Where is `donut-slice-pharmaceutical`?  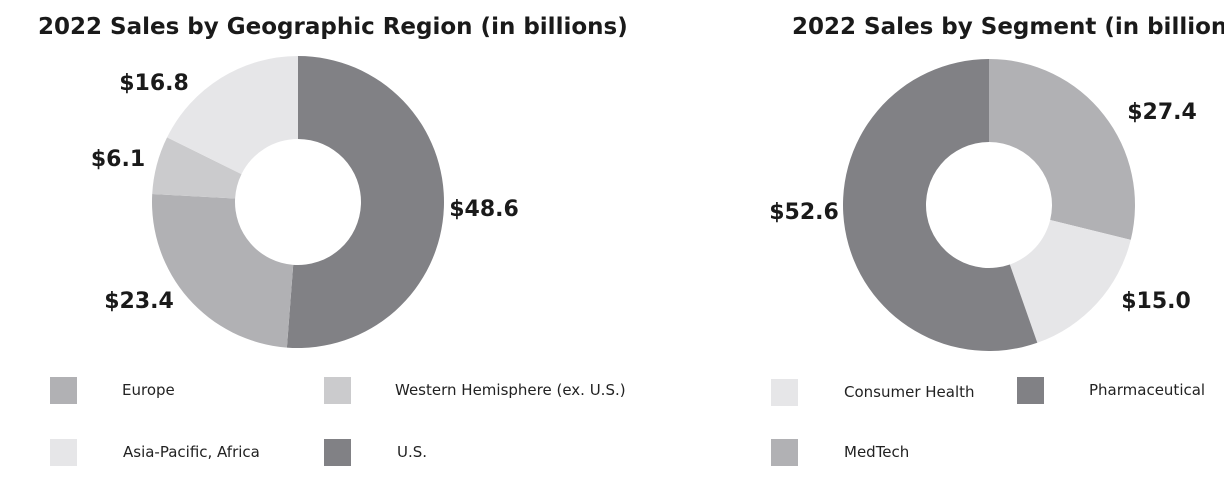 donut-slice-pharmaceutical is located at coordinates (940, 205).